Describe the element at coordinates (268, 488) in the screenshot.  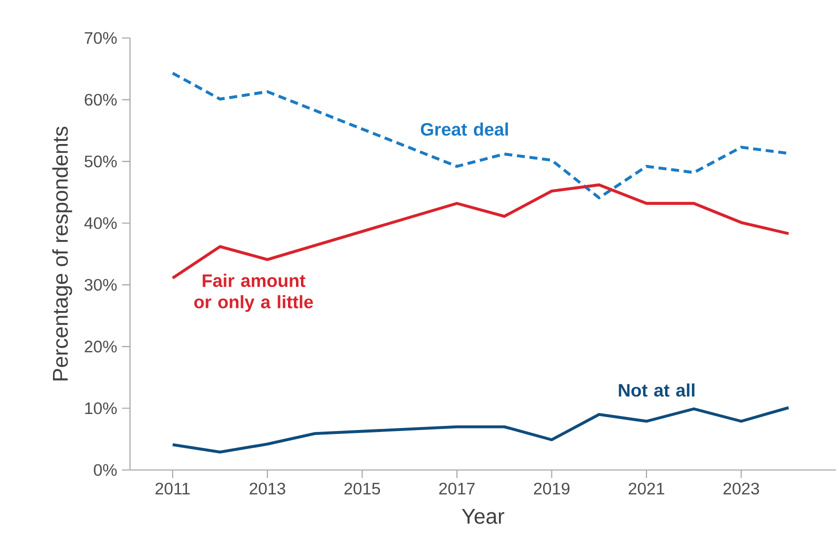
I see `x-tick-label: 2013` at that location.